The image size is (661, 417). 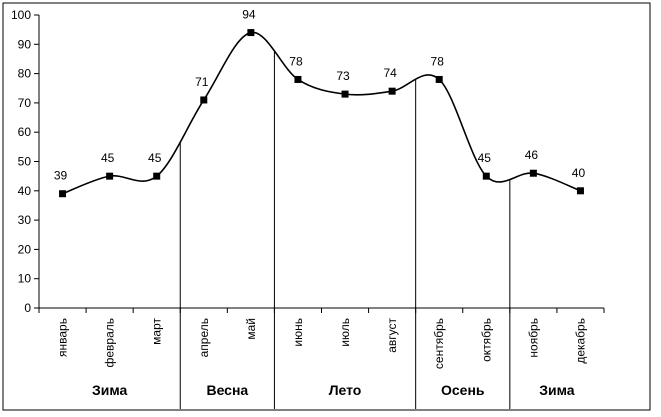 I want to click on season-label: Лето, so click(x=345, y=390).